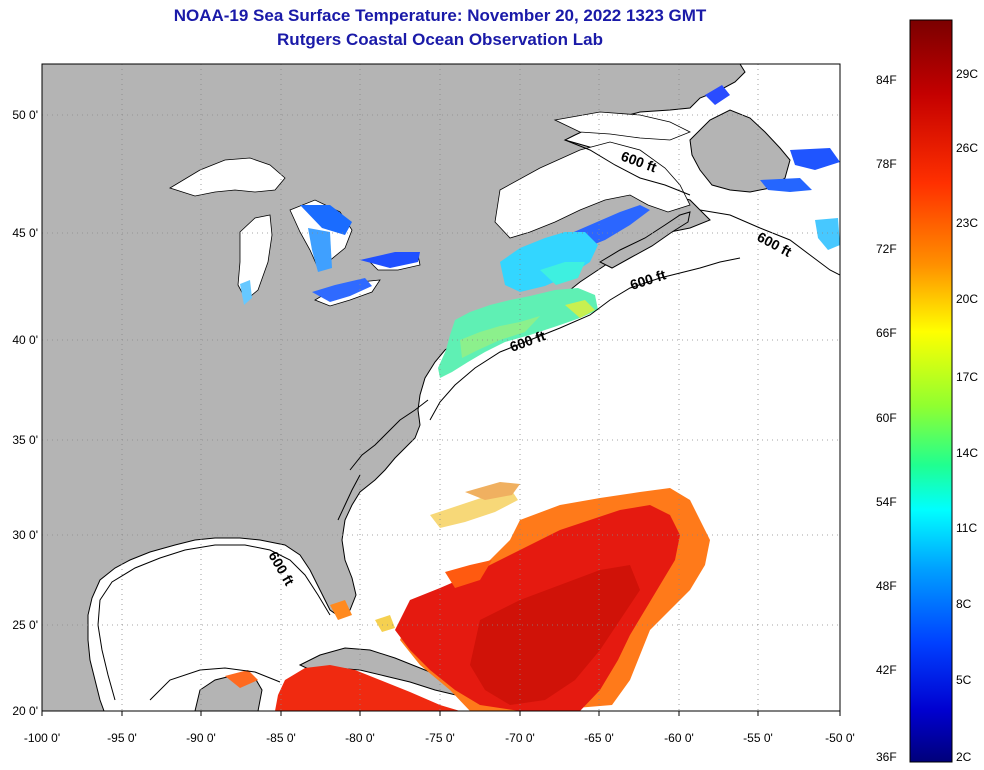  What do you see at coordinates (886, 333) in the screenshot?
I see `colorbar-fahrenheit-label: 66F` at bounding box center [886, 333].